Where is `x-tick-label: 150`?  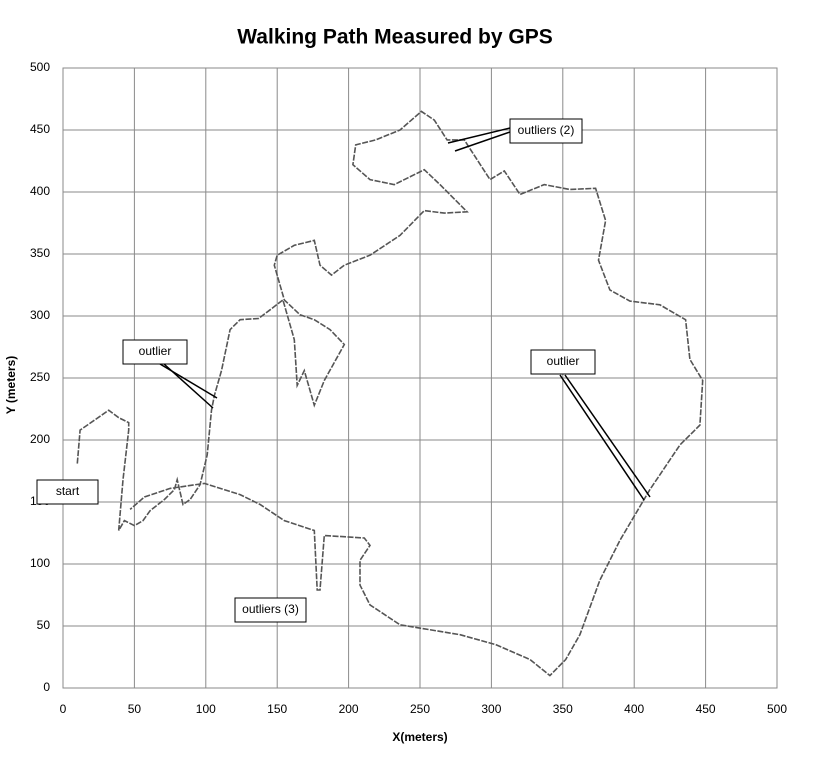 x-tick-label: 150 is located at coordinates (277, 709).